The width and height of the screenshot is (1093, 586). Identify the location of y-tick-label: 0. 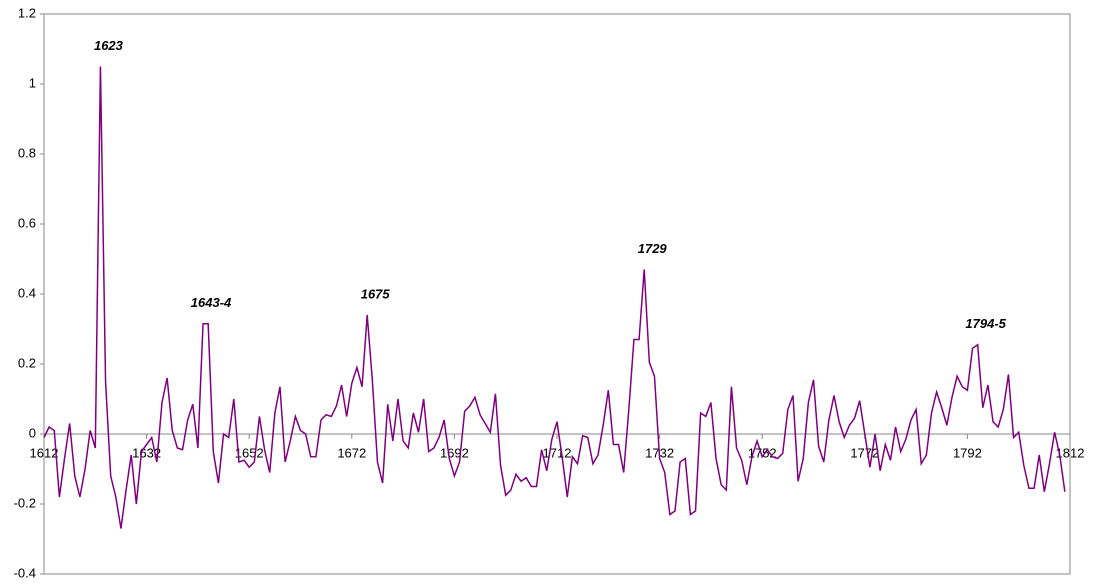
(32, 432).